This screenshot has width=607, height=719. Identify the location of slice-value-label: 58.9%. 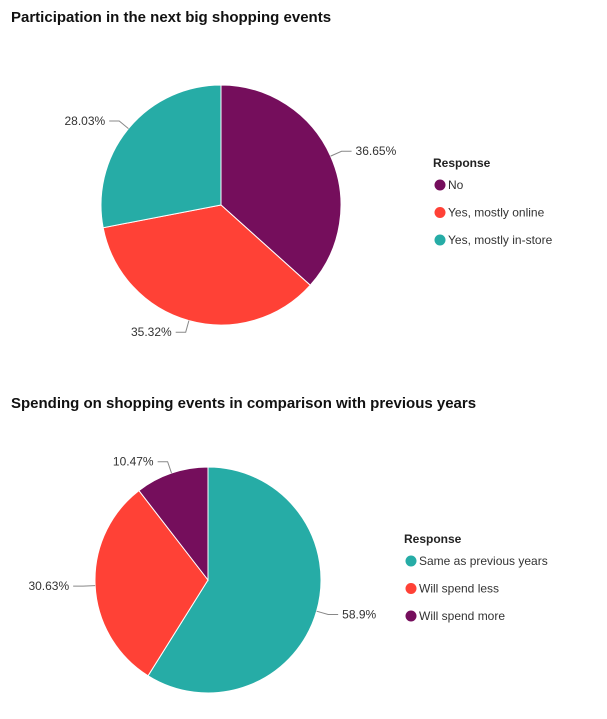
(359, 614).